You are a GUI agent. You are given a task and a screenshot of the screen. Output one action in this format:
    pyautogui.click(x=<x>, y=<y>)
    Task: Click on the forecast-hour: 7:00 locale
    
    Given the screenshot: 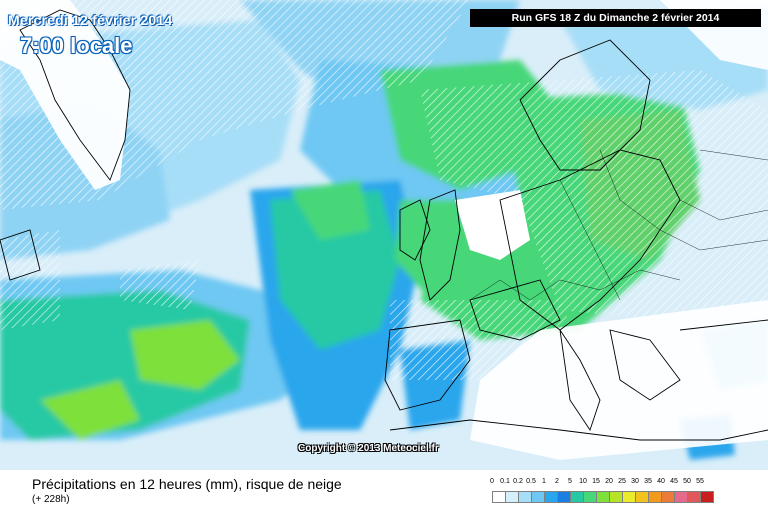 What is the action you would take?
    pyautogui.click(x=76, y=45)
    